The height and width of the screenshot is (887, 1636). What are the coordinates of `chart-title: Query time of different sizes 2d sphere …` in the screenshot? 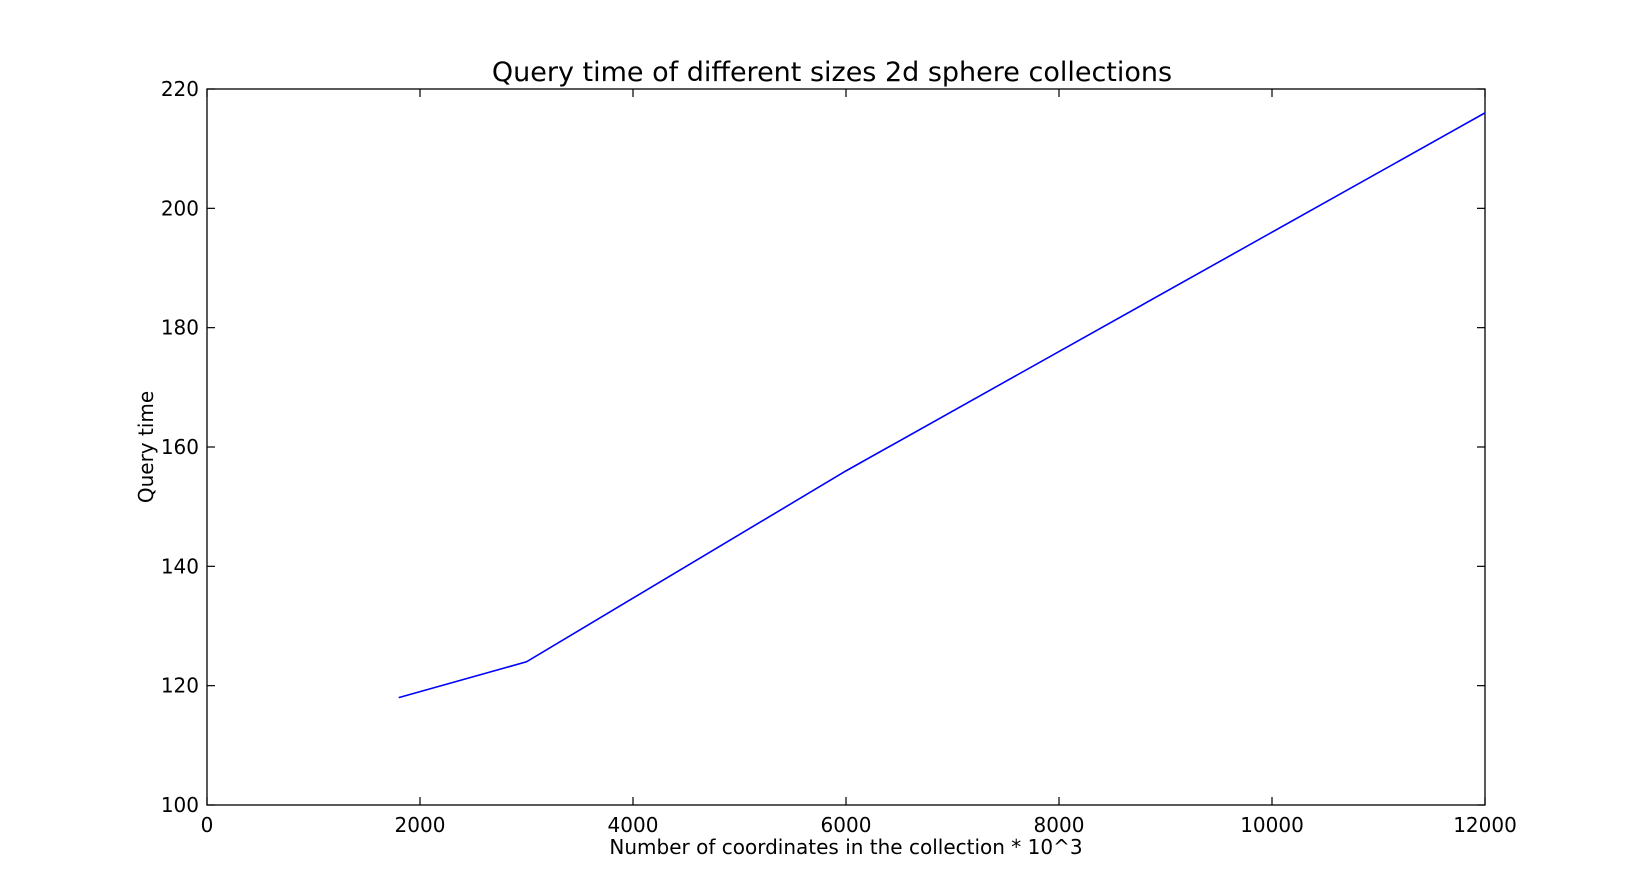 It's located at (832, 72).